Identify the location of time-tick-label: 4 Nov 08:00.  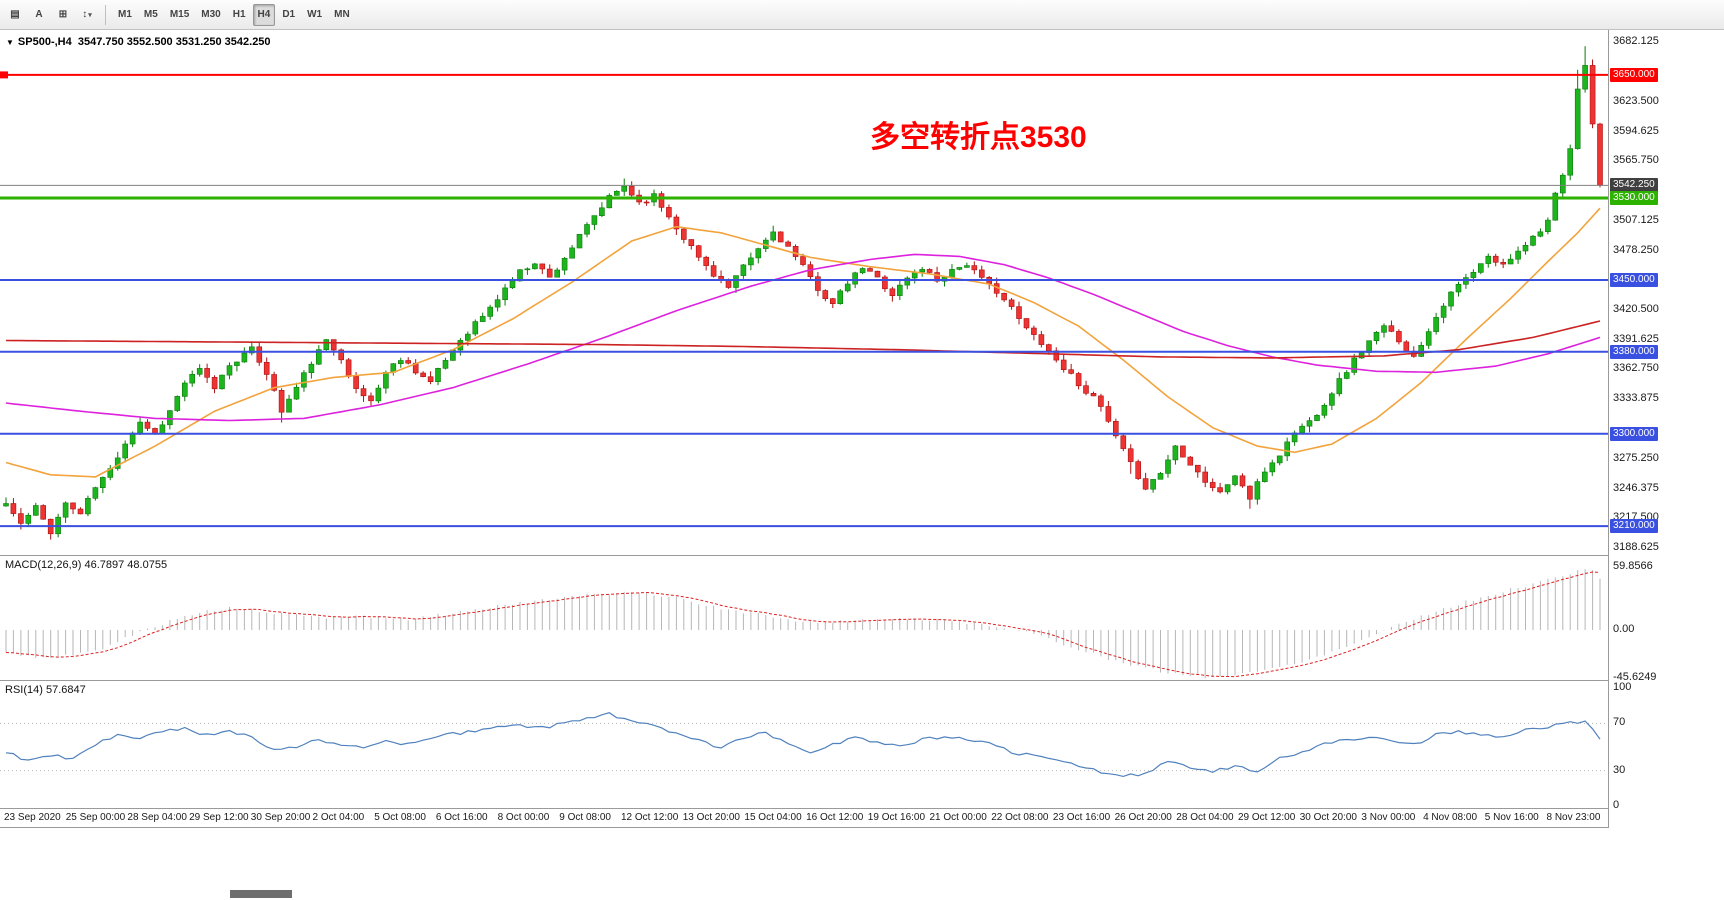
(1450, 817).